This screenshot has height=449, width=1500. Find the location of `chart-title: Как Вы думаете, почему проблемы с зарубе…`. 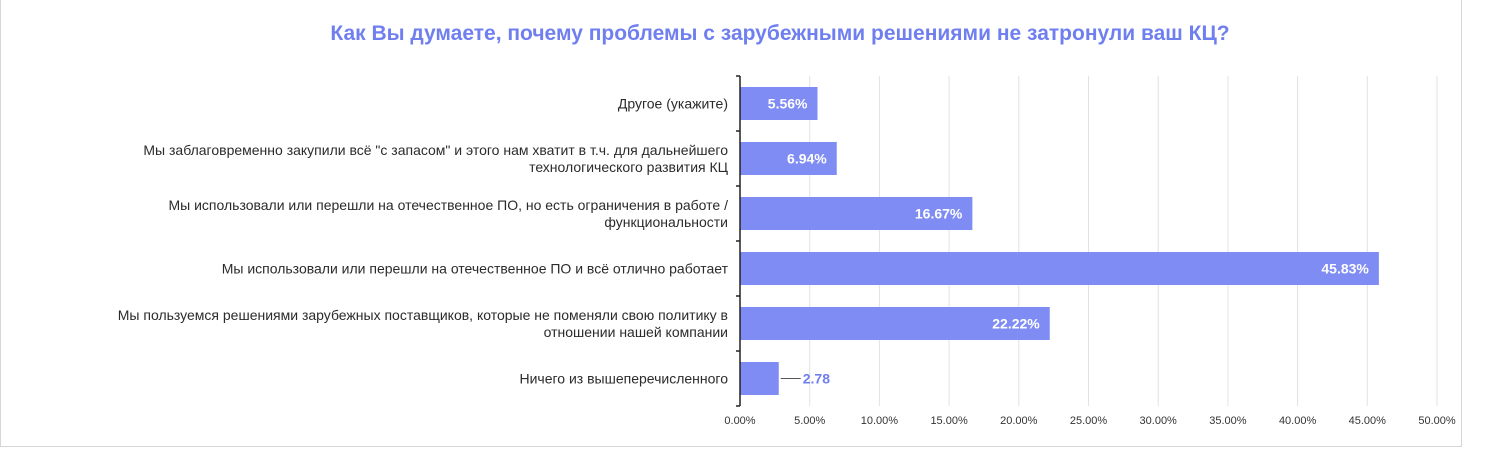

chart-title: Как Вы думаете, почему проблемы с зарубе… is located at coordinates (780, 33).